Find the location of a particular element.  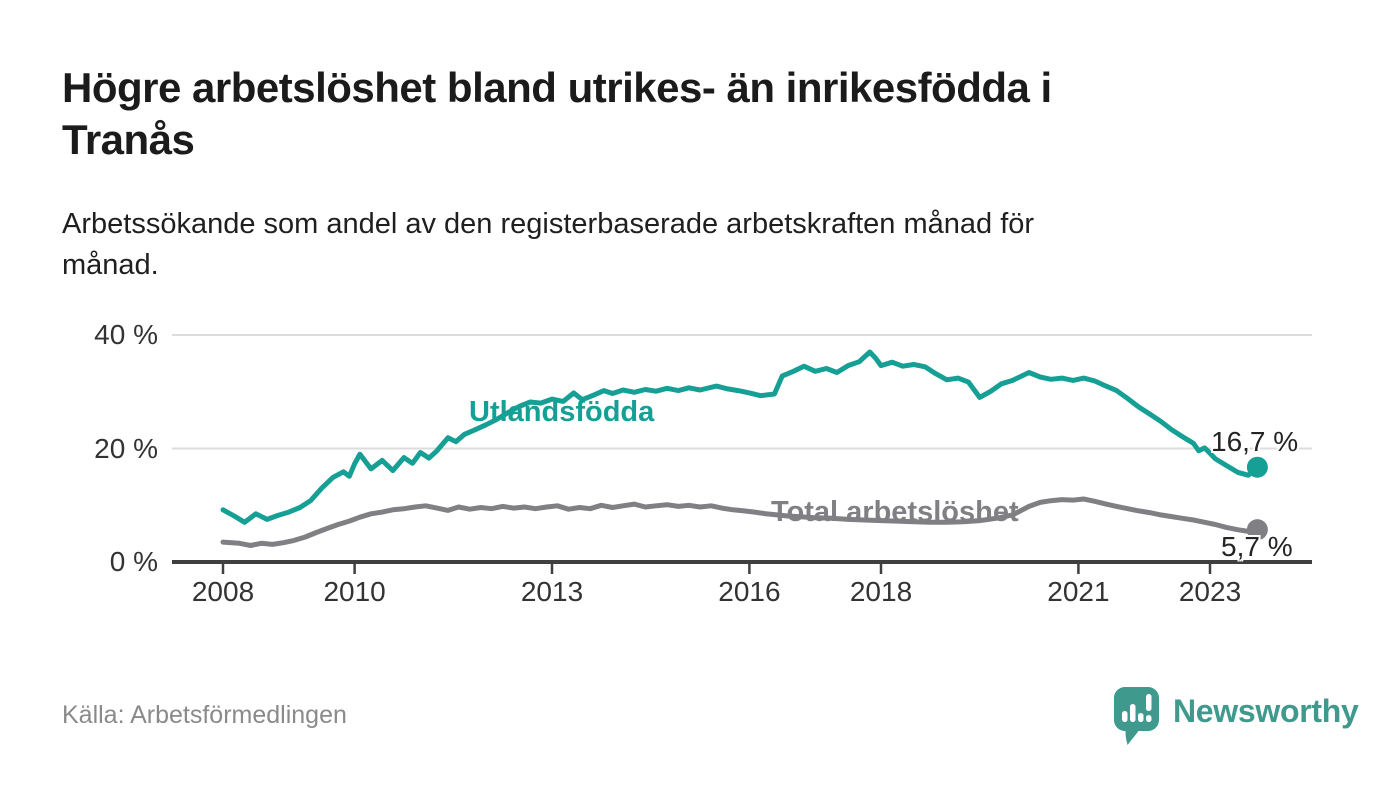

series-label-total-arbetsloshet: Total arbetslöshet is located at coordinates (895, 512).